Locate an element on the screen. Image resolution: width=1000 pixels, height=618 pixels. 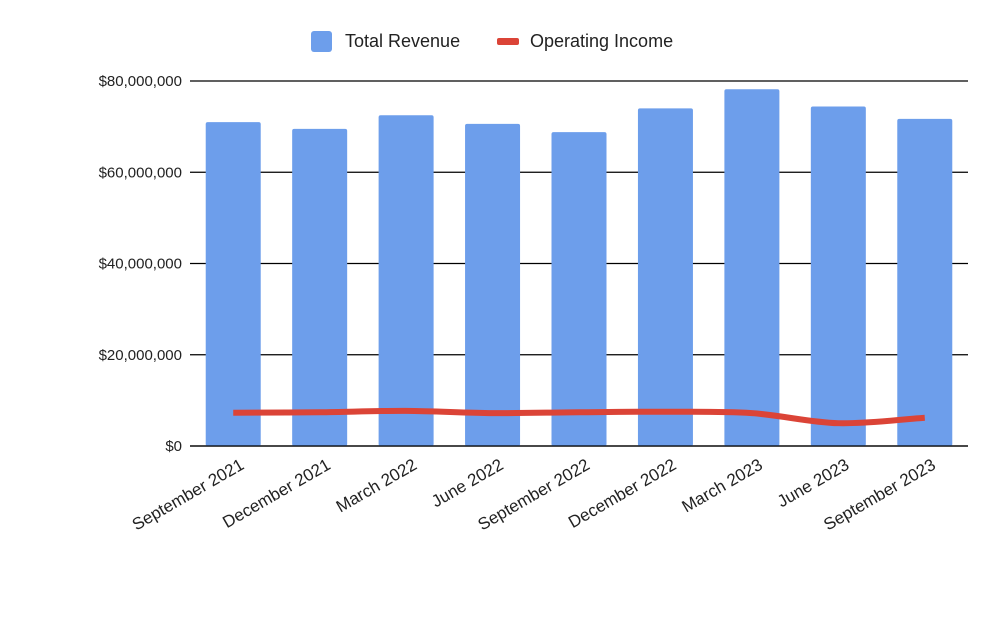
x-tick-label: March 2022 is located at coordinates (376, 485).